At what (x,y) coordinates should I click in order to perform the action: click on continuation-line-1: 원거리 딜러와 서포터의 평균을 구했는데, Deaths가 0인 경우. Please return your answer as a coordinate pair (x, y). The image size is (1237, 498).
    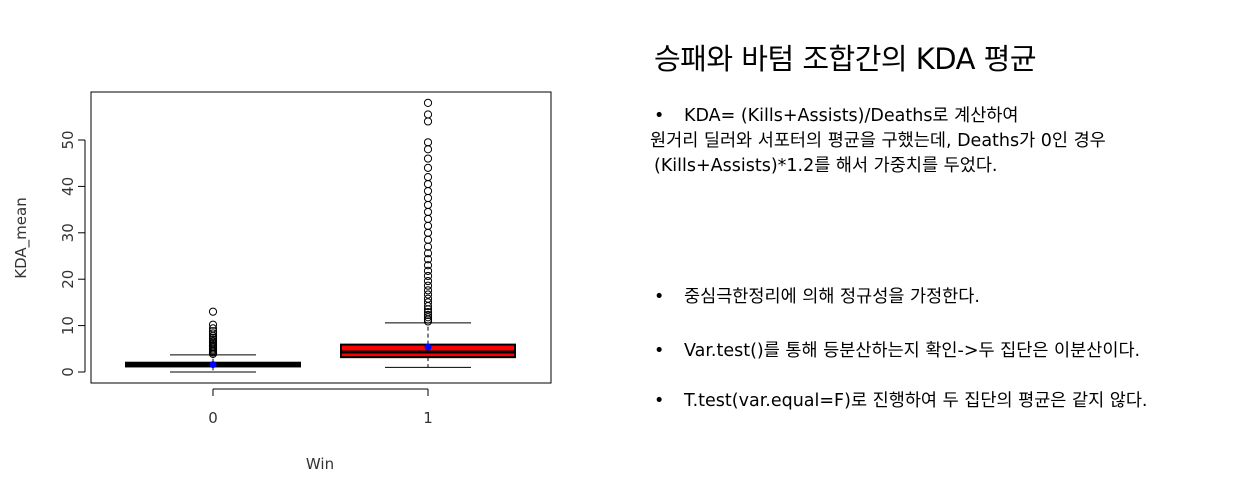
    Looking at the image, I should click on (878, 141).